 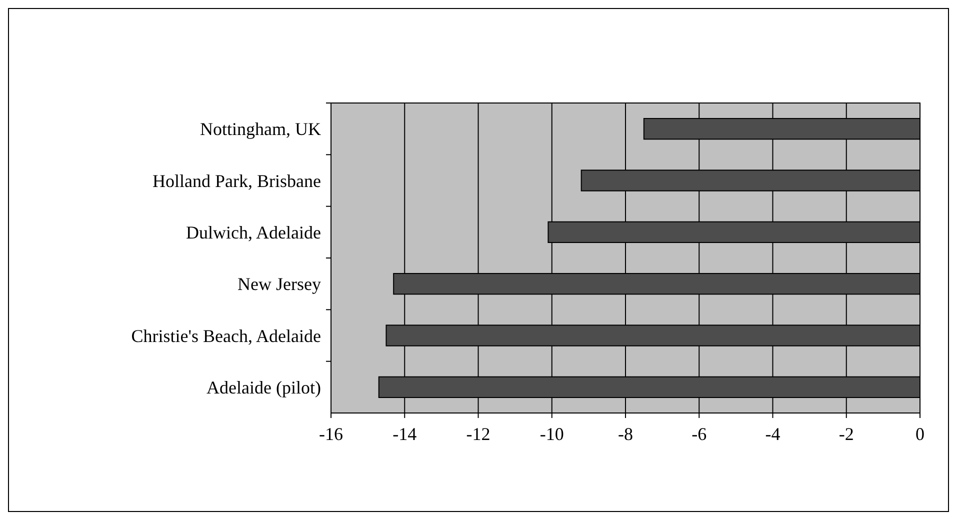 I want to click on x-tick-label: -10, so click(x=552, y=434).